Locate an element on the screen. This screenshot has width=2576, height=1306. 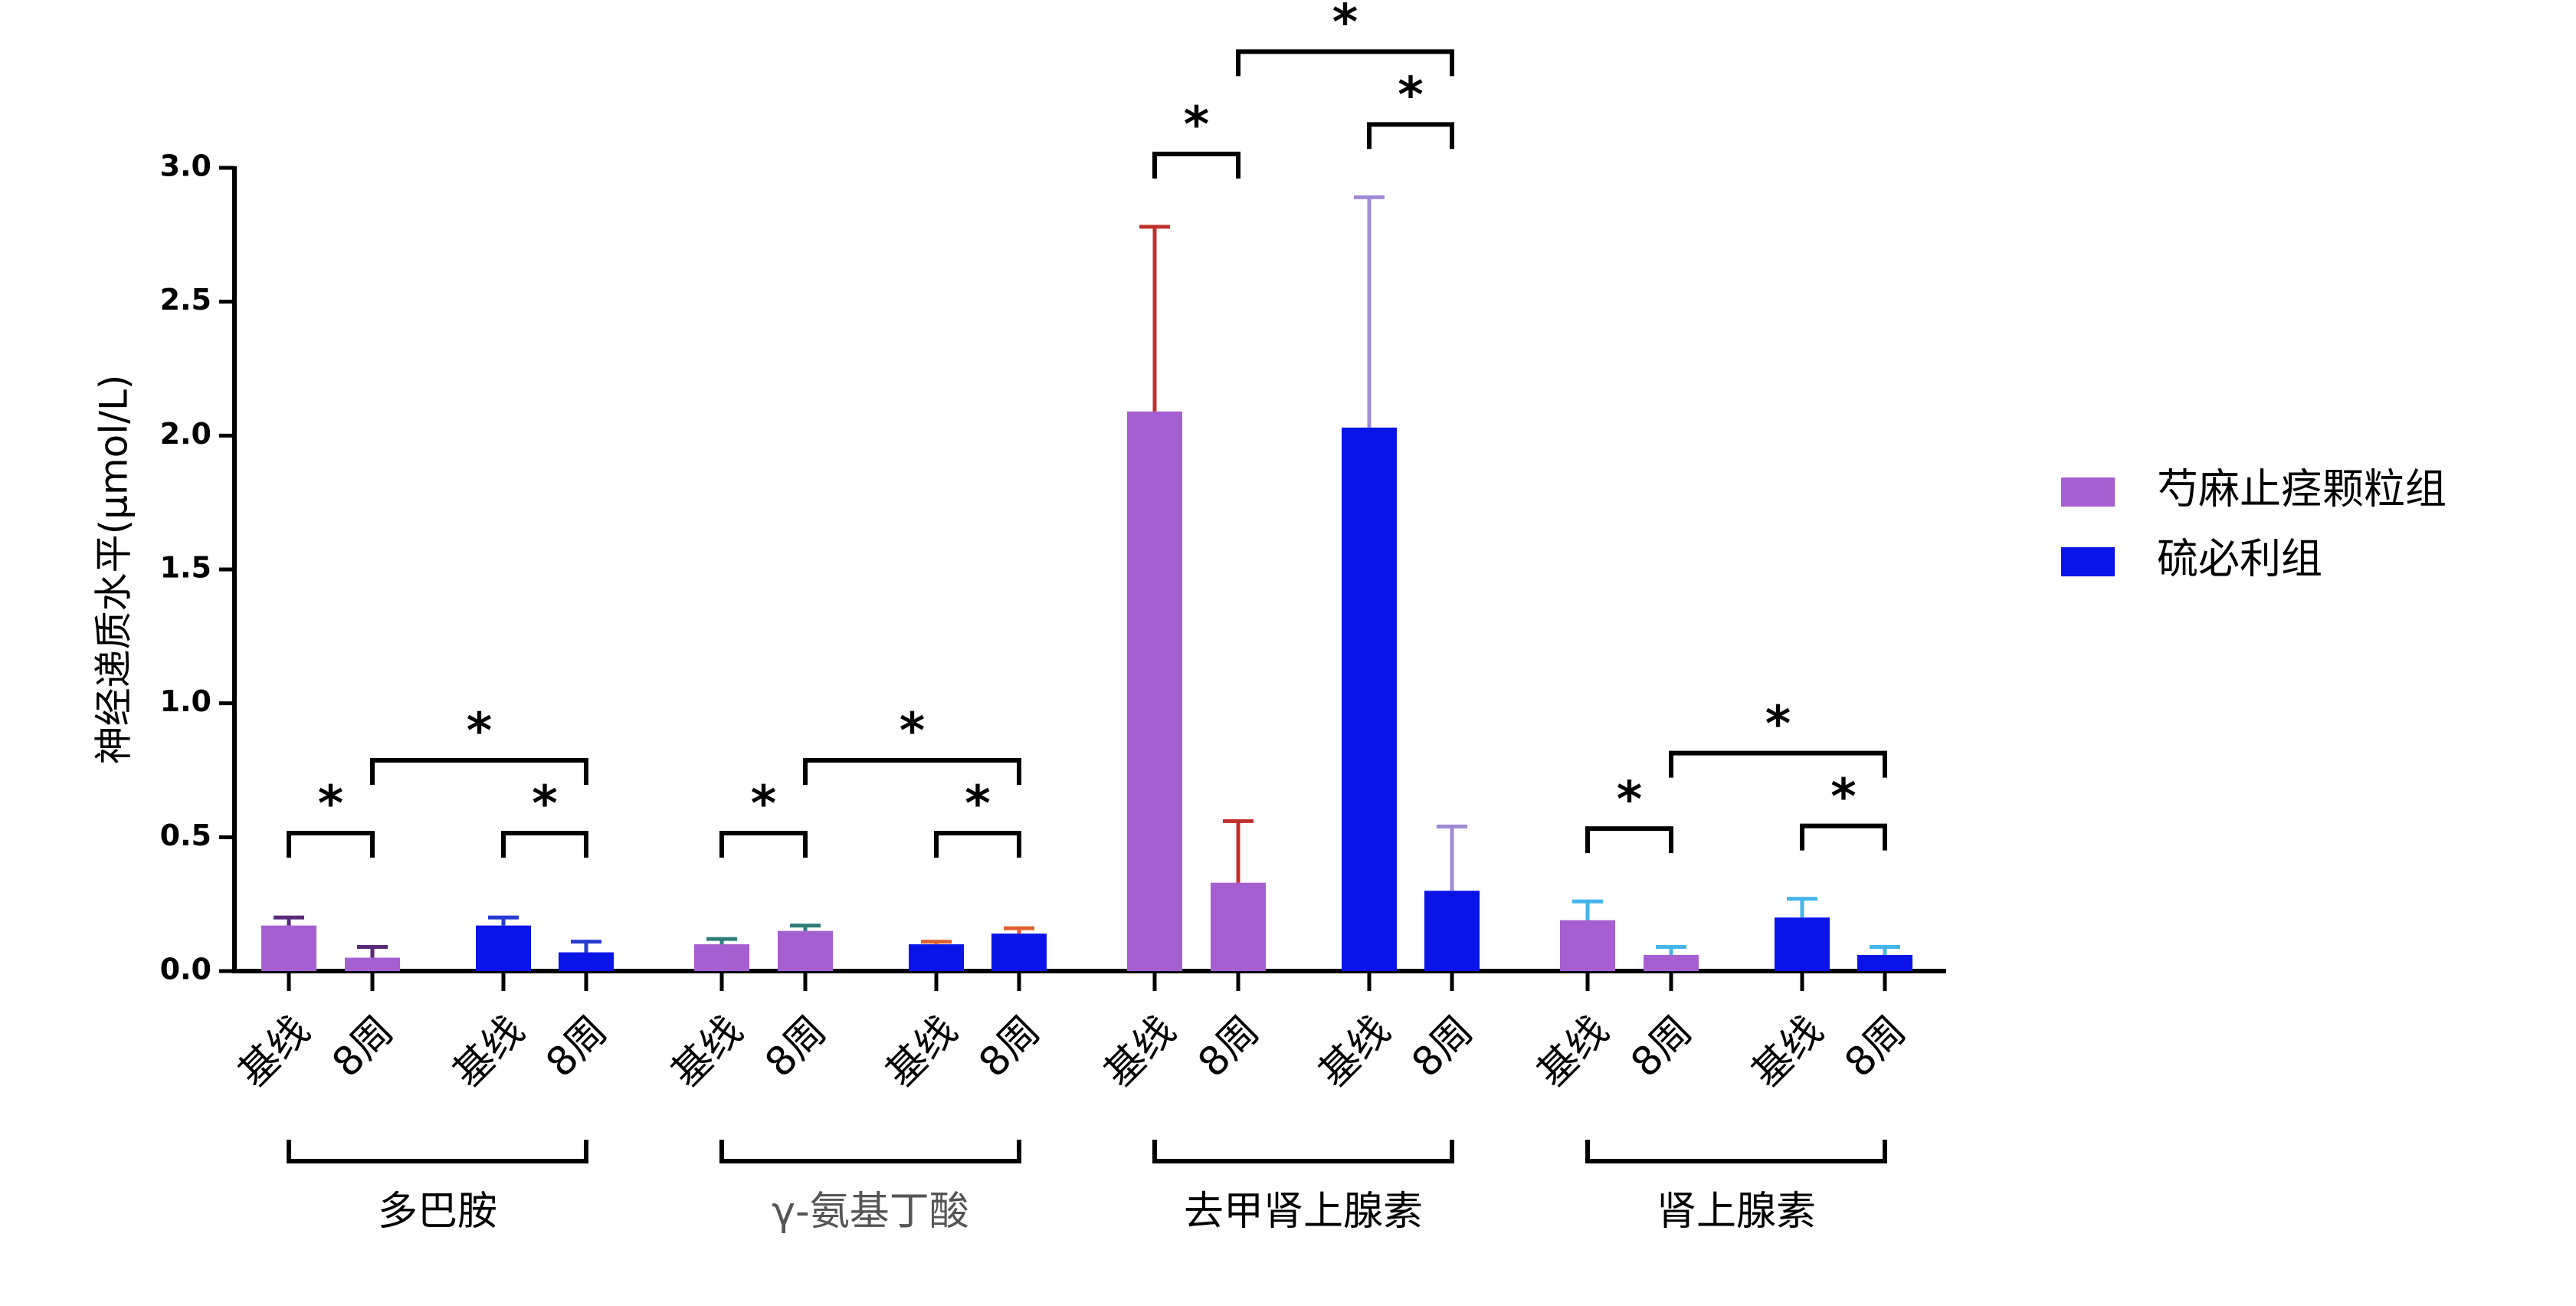
y-tick-label: 0.5 is located at coordinates (186, 836).